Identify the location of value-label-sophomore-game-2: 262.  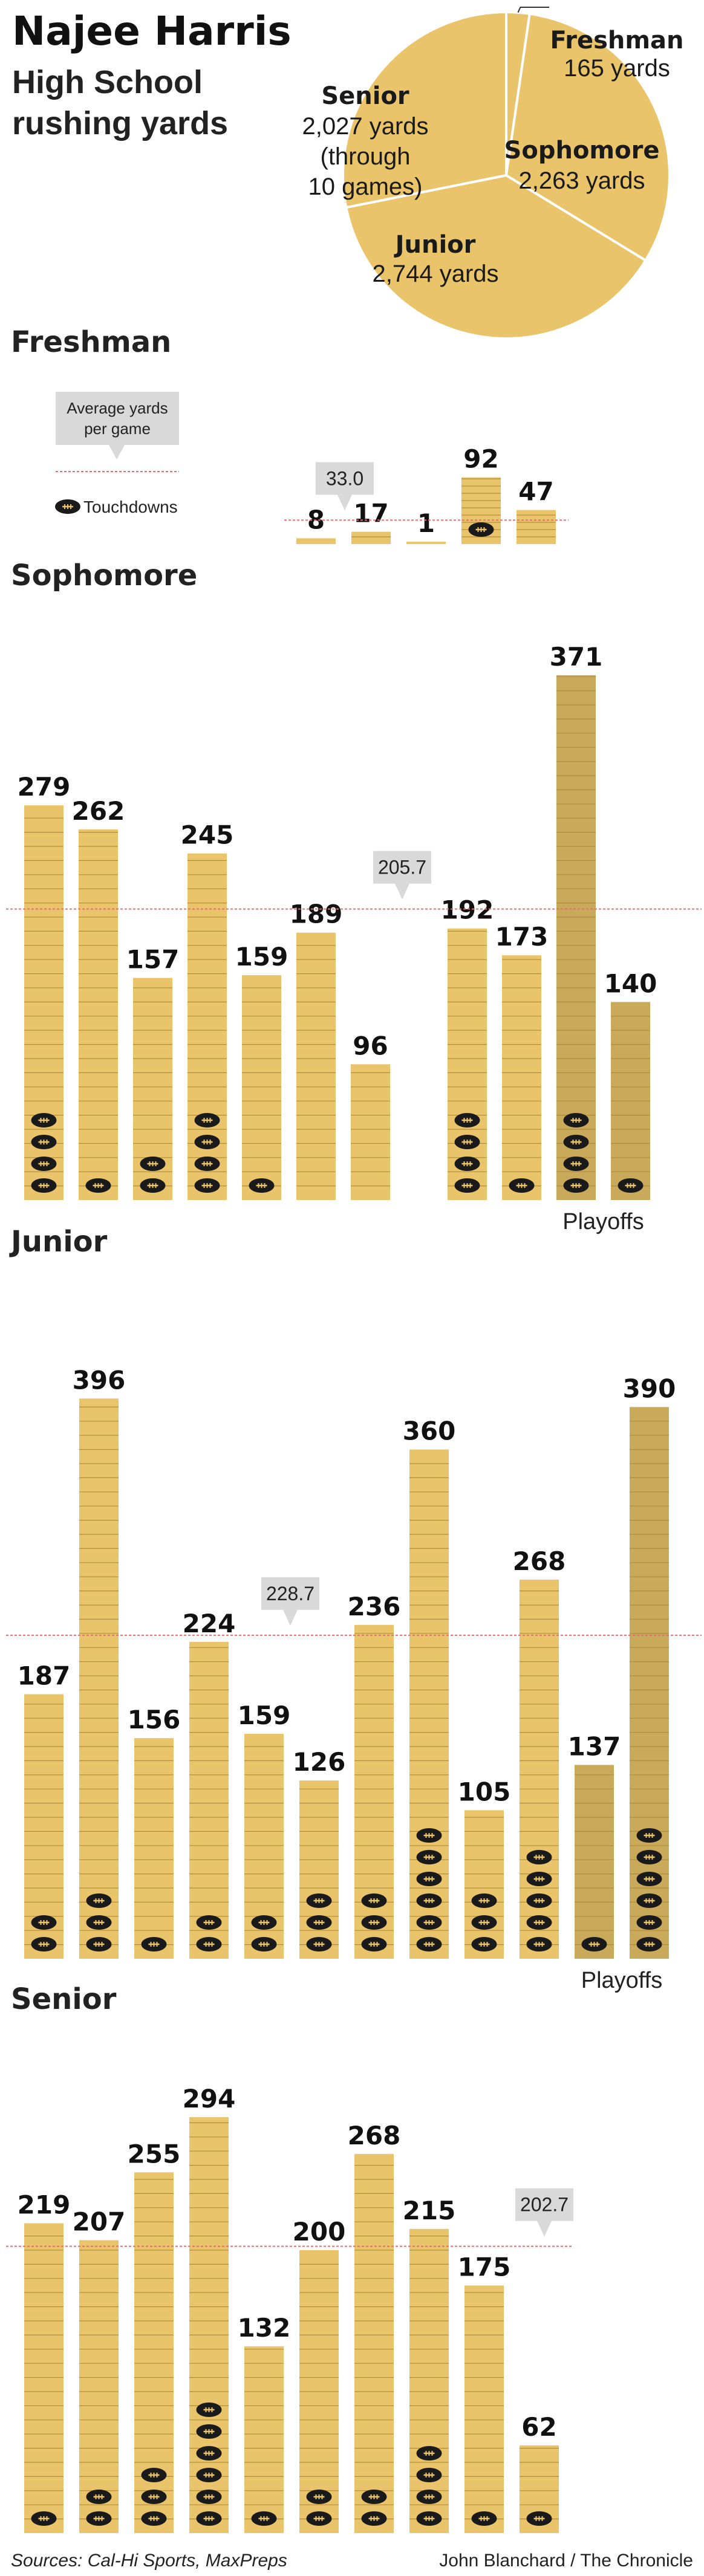
(98, 811).